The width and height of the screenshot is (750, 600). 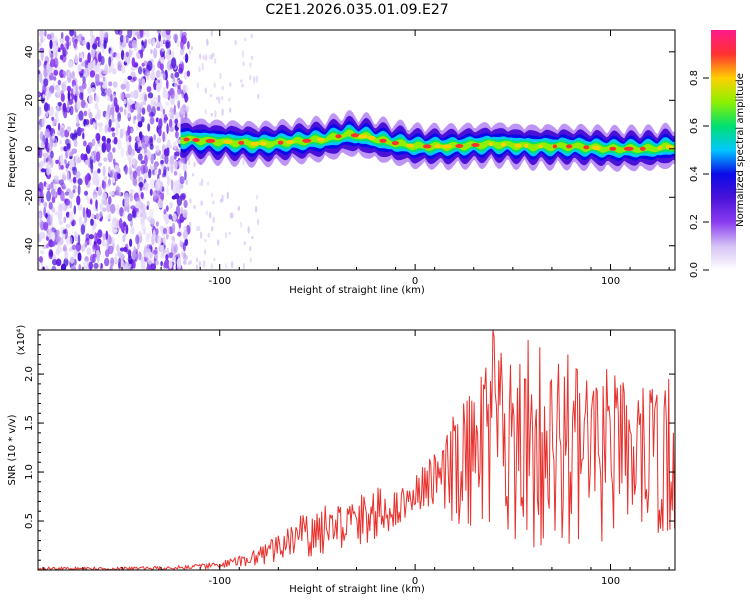 What do you see at coordinates (699, 174) in the screenshot?
I see `colorbar-ticks: 0.0 0.2 0.4 0.6 0.8` at bounding box center [699, 174].